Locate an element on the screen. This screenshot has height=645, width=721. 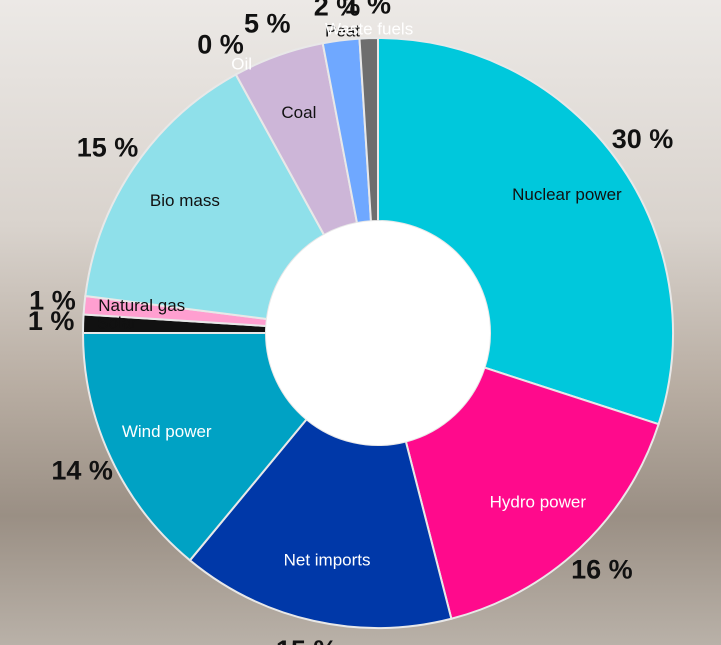
donut-hole is located at coordinates (378, 333).